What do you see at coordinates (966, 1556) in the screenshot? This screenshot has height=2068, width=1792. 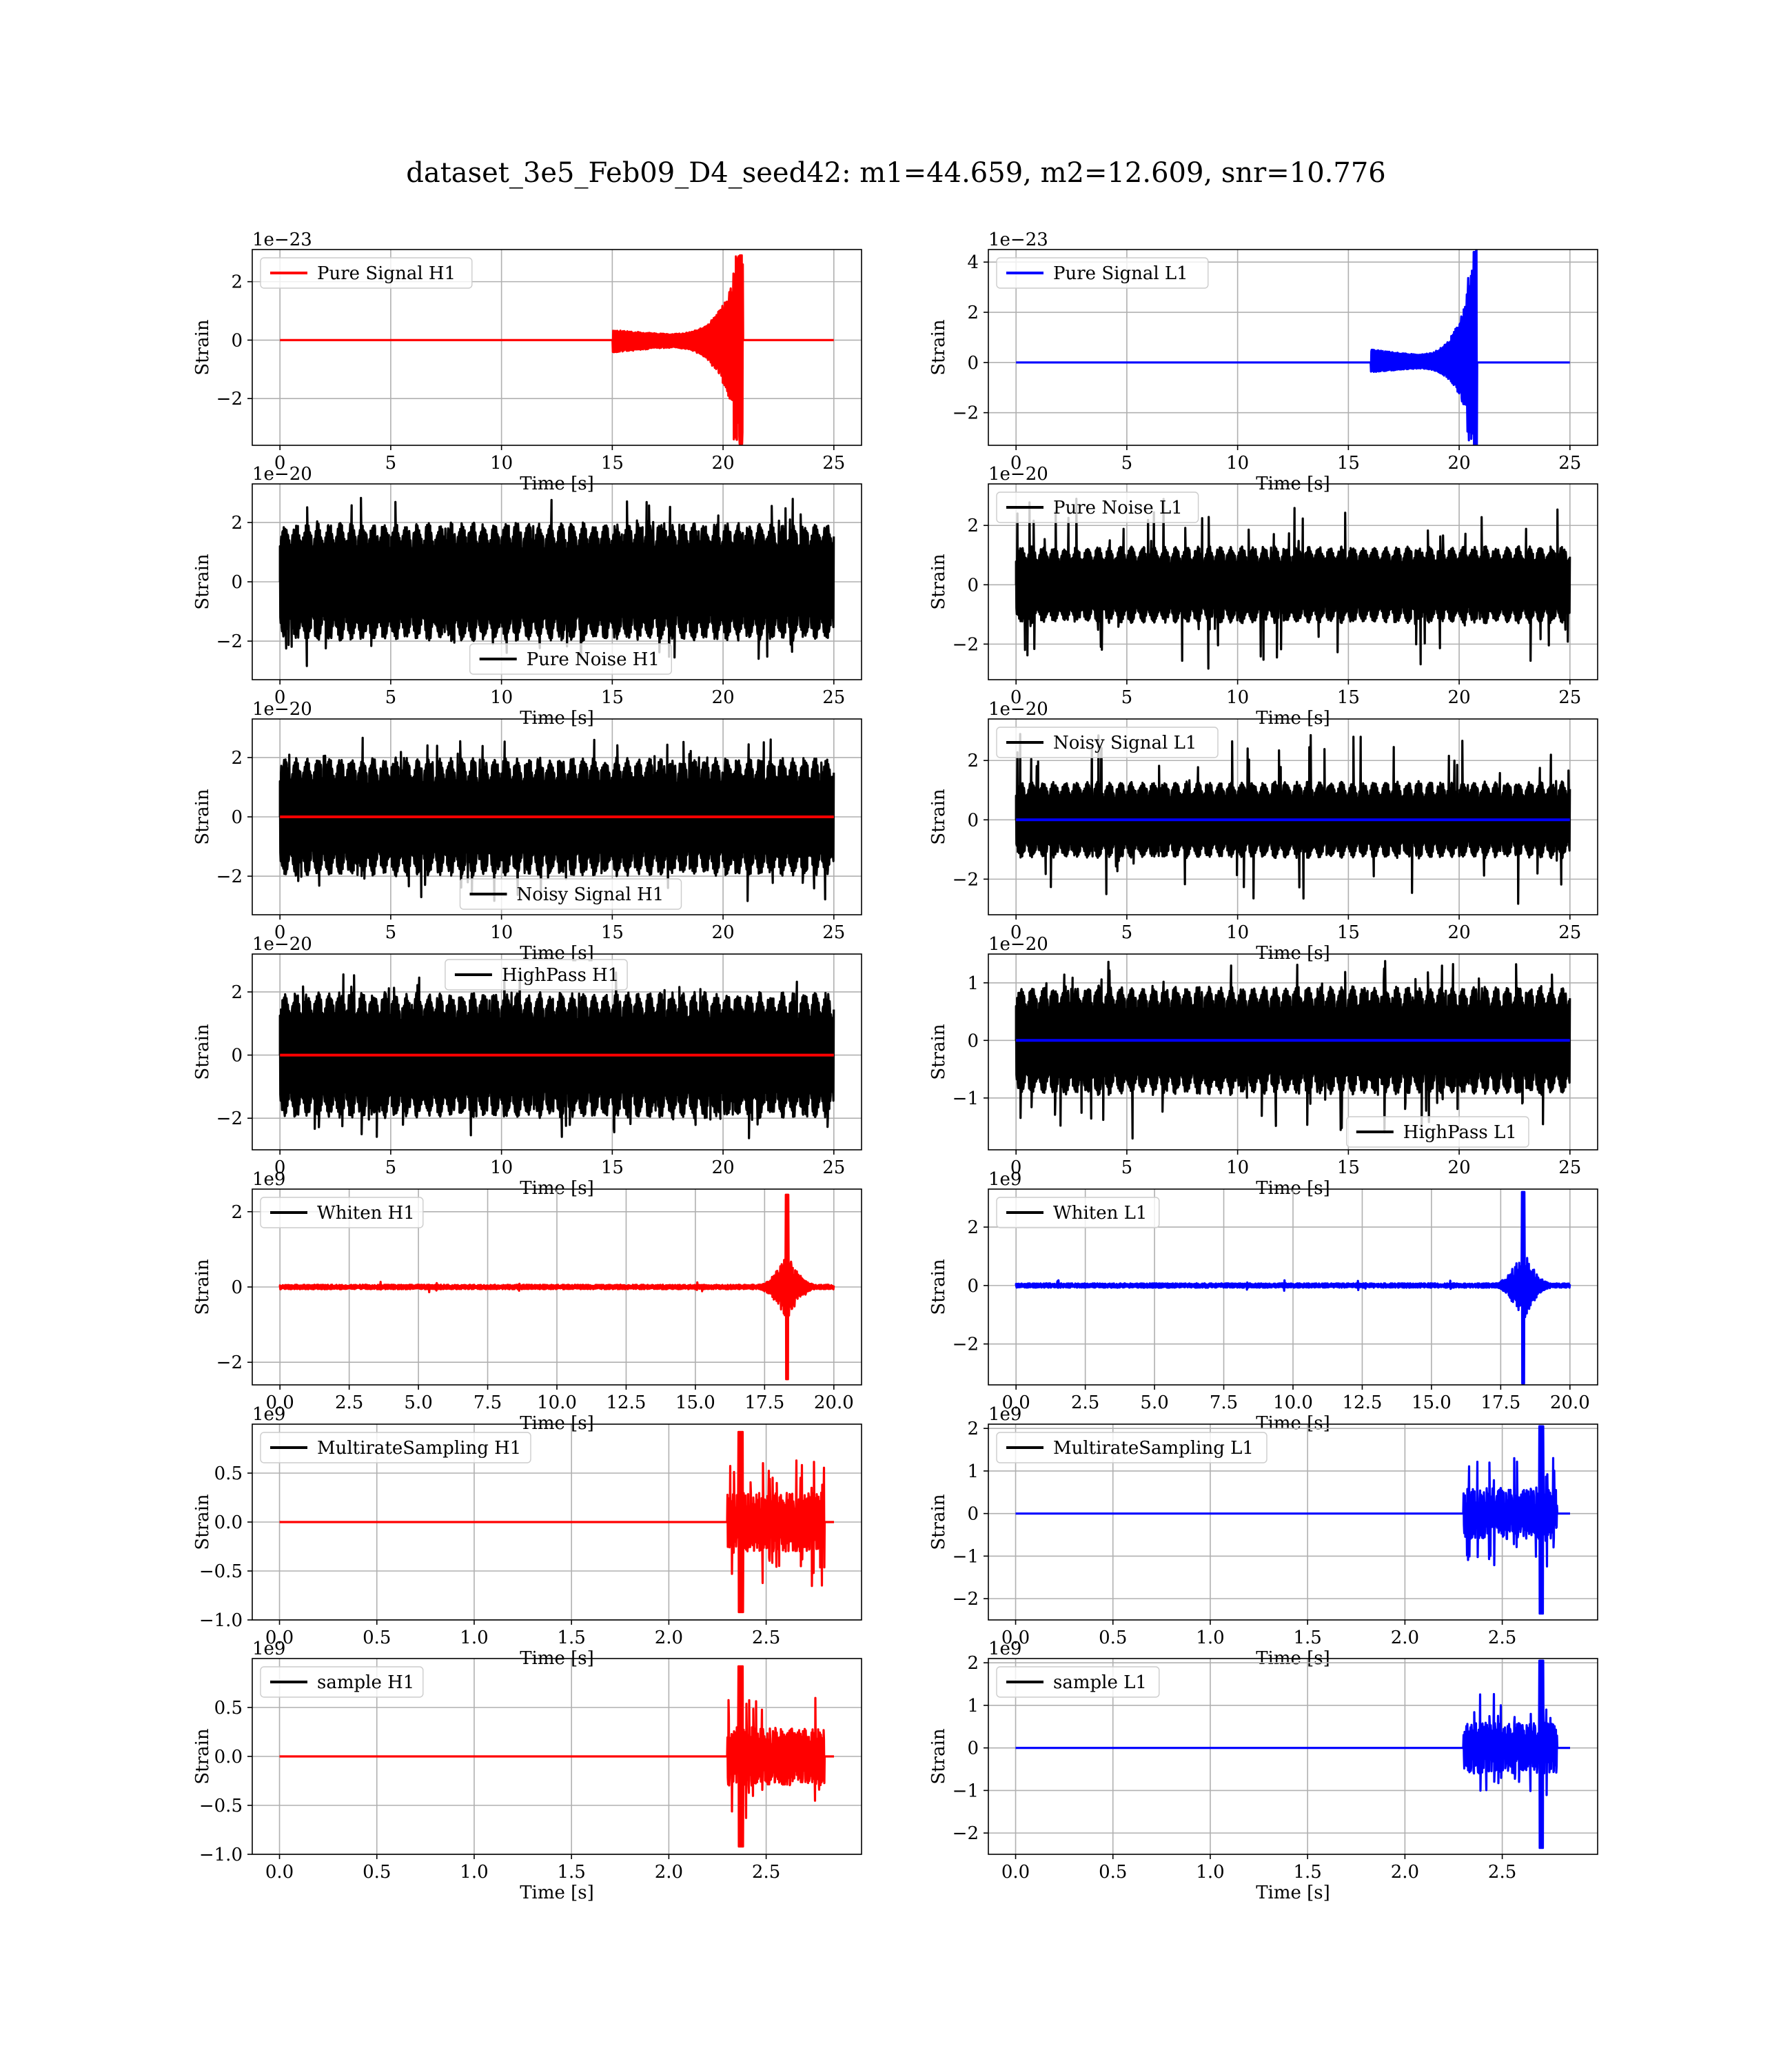 I see `y-tick-label: −1` at bounding box center [966, 1556].